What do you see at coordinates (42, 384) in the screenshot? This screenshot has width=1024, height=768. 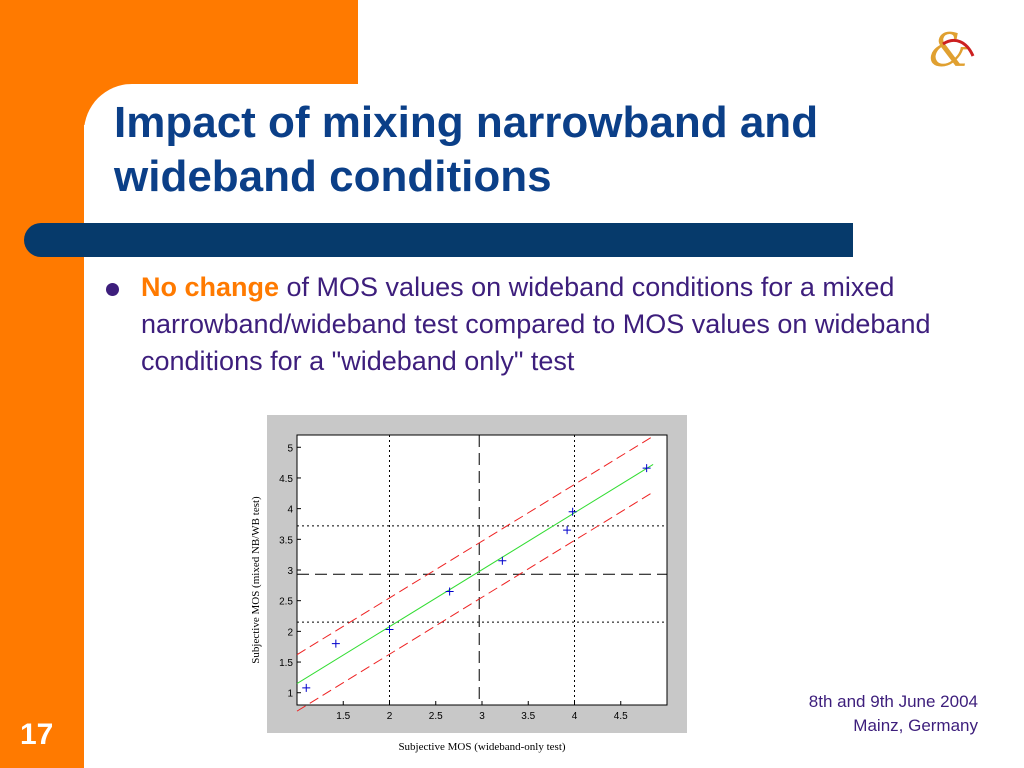 I see `orange-side-bar` at bounding box center [42, 384].